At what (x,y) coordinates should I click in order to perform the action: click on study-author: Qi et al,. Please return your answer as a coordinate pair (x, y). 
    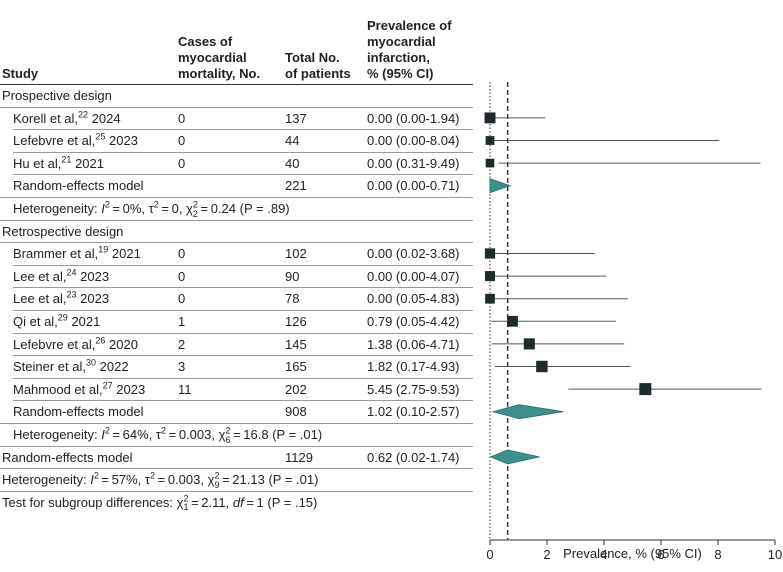
    Looking at the image, I should click on (35, 321).